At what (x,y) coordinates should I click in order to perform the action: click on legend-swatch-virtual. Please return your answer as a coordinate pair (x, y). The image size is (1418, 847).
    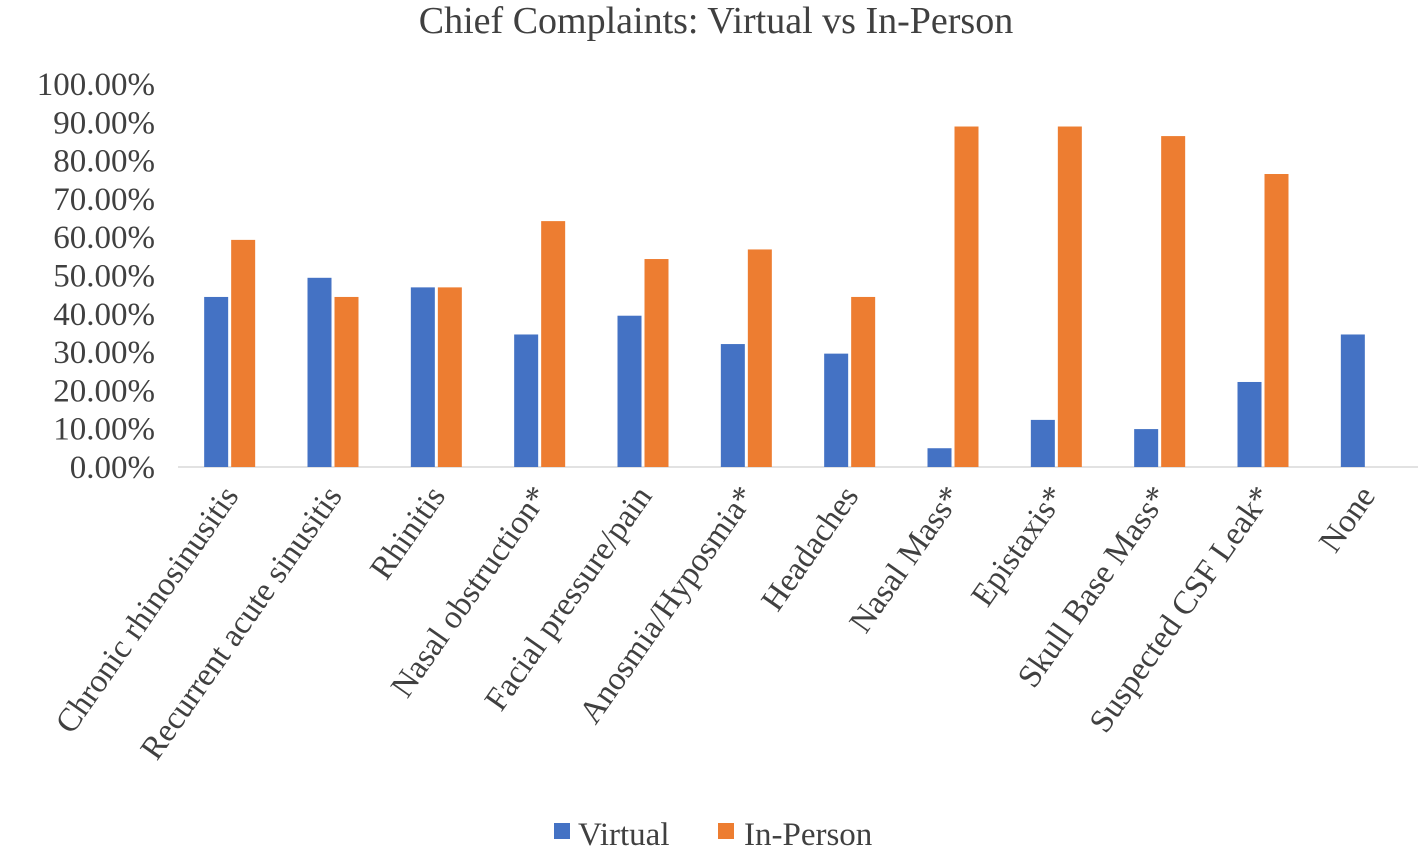
    Looking at the image, I should click on (562, 831).